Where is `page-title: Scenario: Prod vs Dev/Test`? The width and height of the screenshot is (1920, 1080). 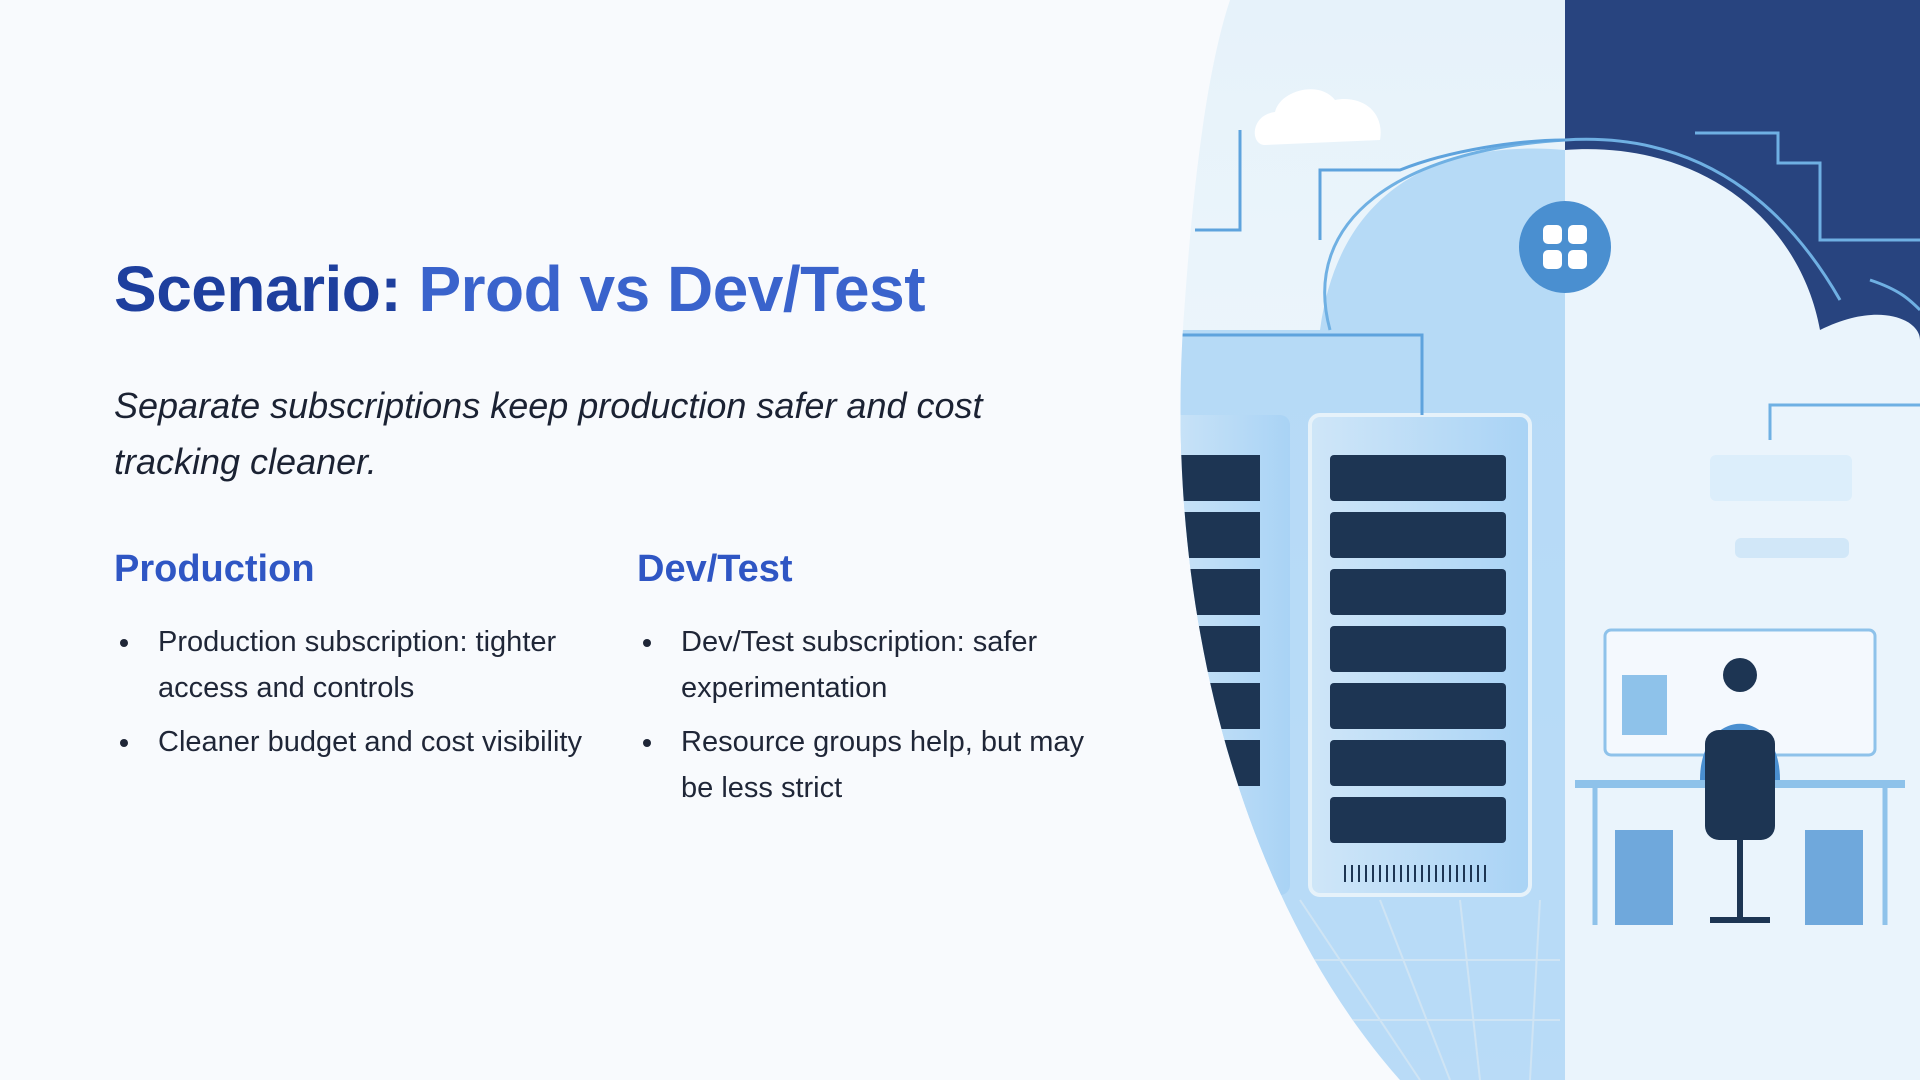
page-title: Scenario: Prod vs Dev/Test is located at coordinates (519, 289).